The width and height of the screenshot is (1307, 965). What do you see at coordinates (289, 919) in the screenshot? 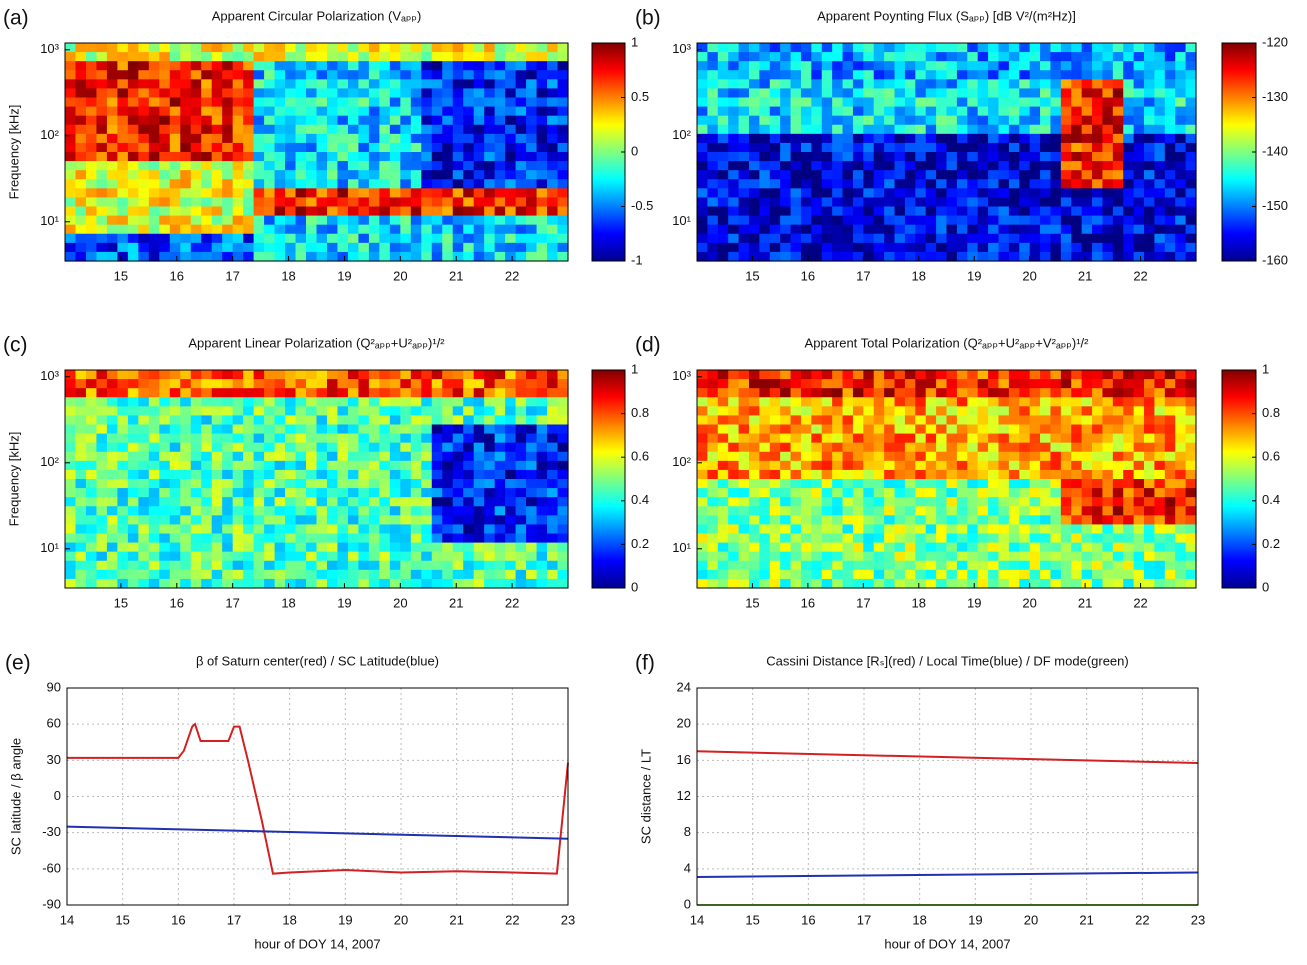
I see `x-tick-label: 18` at bounding box center [289, 919].